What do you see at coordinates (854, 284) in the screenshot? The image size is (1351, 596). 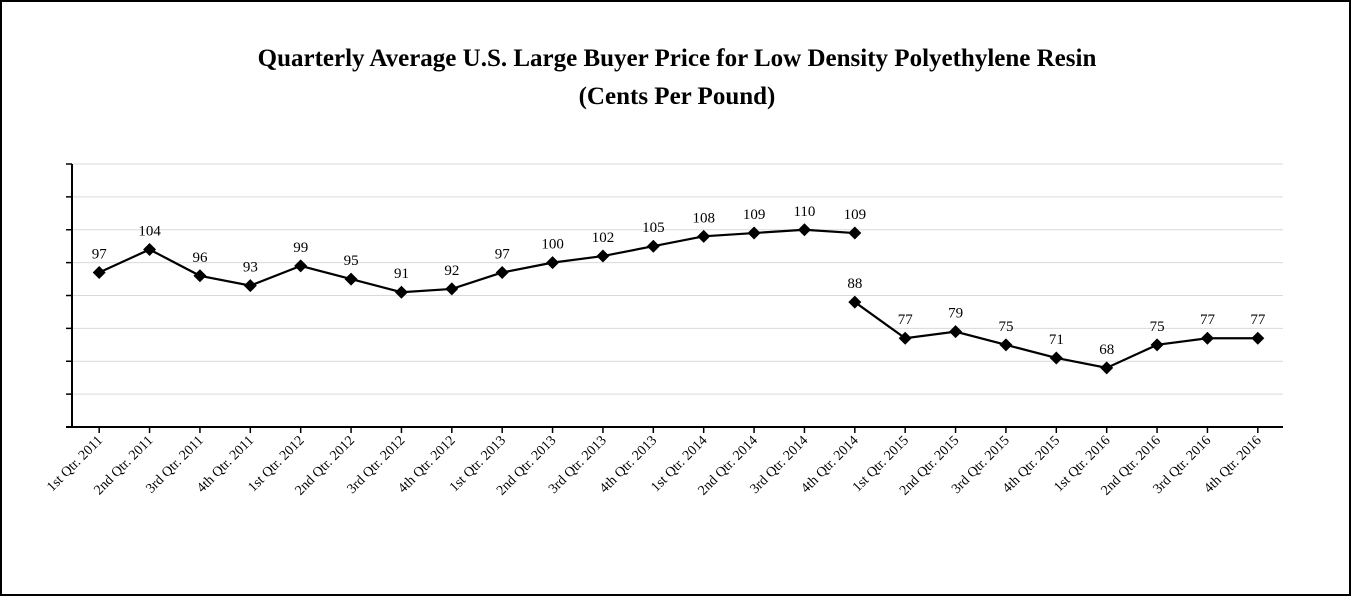 I see `data-label: 88` at bounding box center [854, 284].